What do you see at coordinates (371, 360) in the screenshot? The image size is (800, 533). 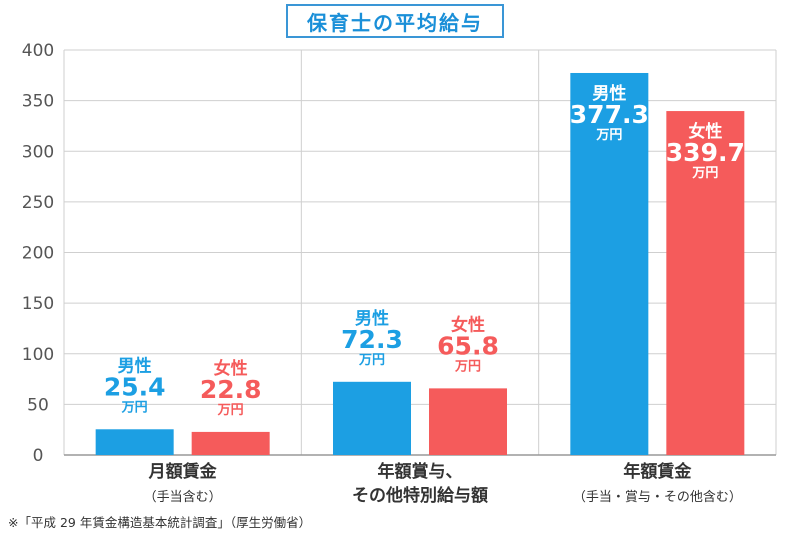 I see `data-label-unit-1-2: 万円` at bounding box center [371, 360].